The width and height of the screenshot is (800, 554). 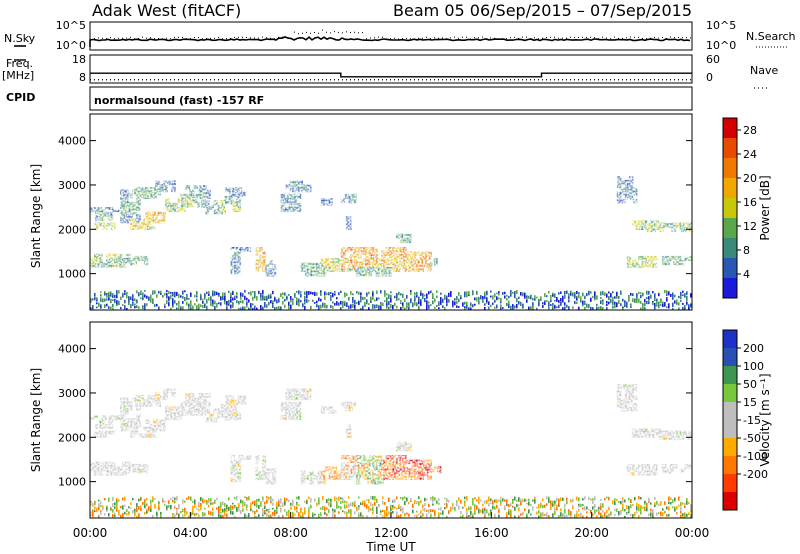 I want to click on cpid-text: normalsound (fast) -157 RF, so click(x=179, y=100).